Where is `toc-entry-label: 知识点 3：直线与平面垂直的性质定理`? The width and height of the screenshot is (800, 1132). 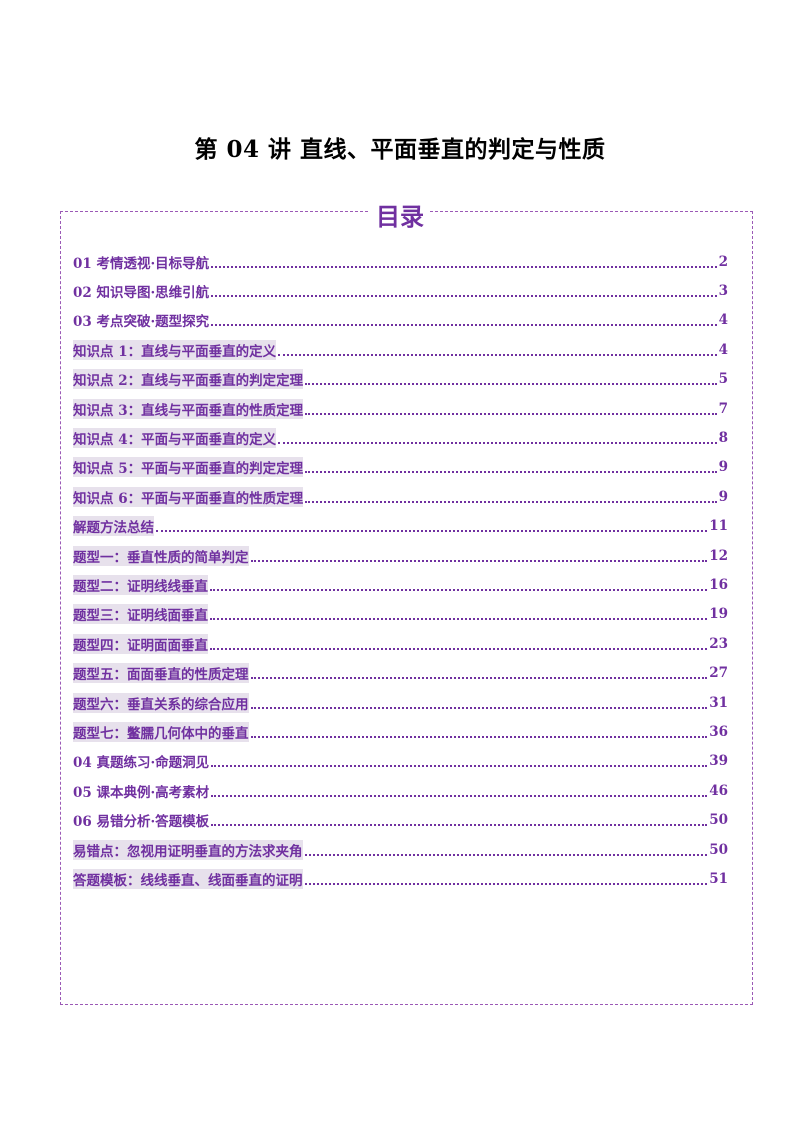
toc-entry-label: 知识点 3：直线与平面垂直的性质定理 is located at coordinates (188, 408).